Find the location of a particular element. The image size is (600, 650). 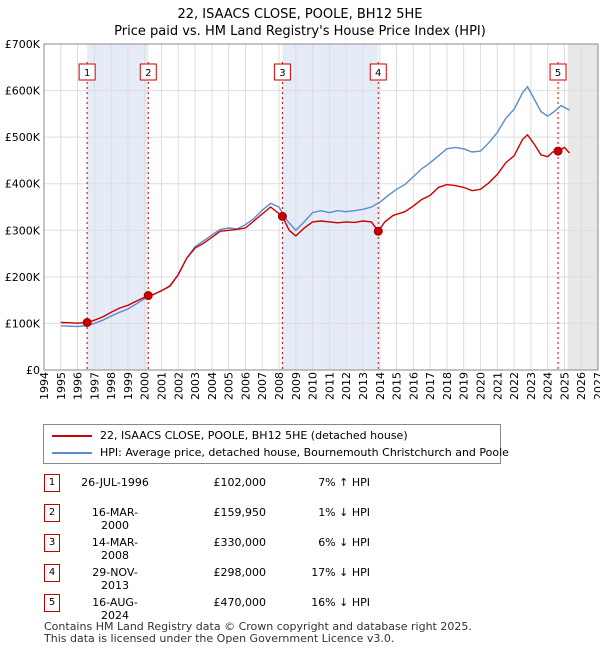

sale-label: 5 is located at coordinates (558, 73).